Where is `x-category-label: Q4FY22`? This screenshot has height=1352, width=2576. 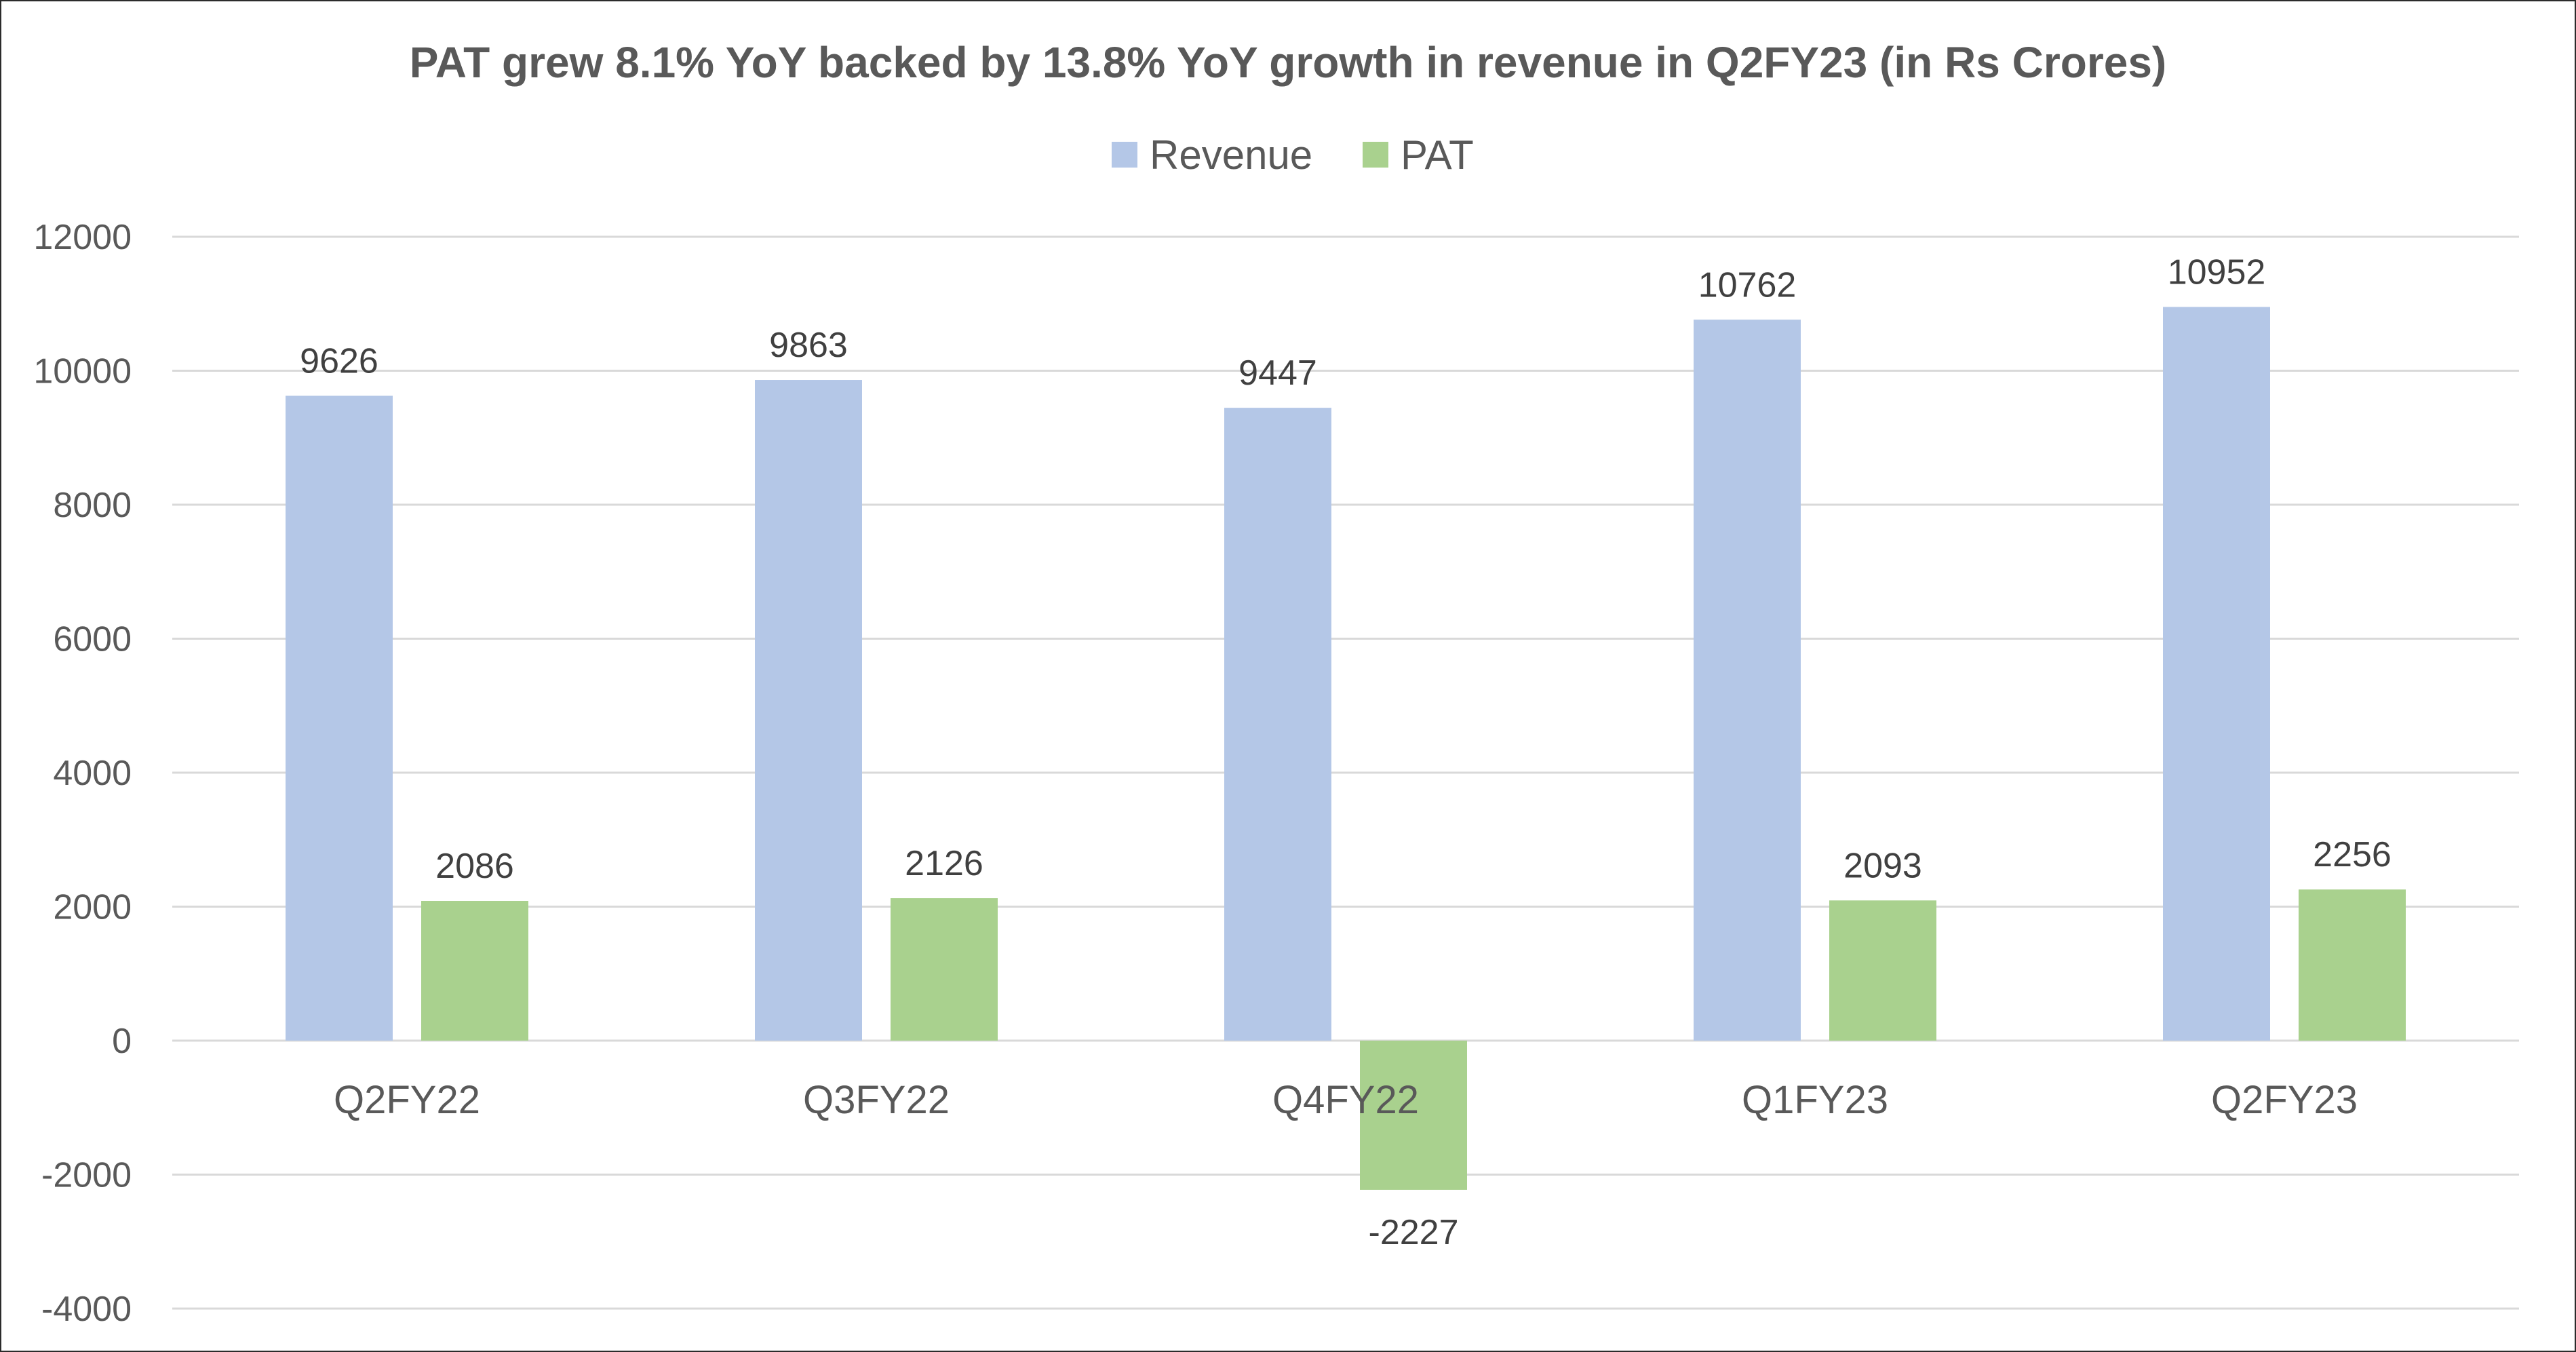
x-category-label: Q4FY22 is located at coordinates (1345, 1100).